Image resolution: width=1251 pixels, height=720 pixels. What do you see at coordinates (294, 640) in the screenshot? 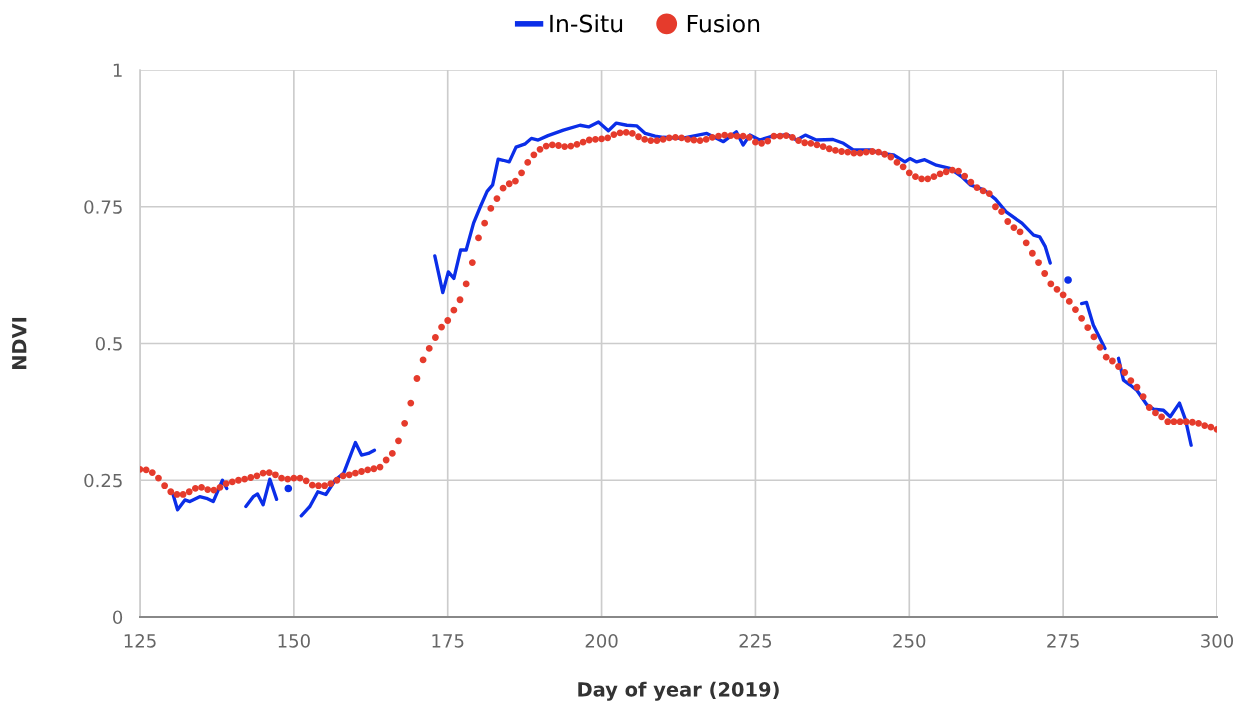
I see `x-tick-label: 150` at bounding box center [294, 640].